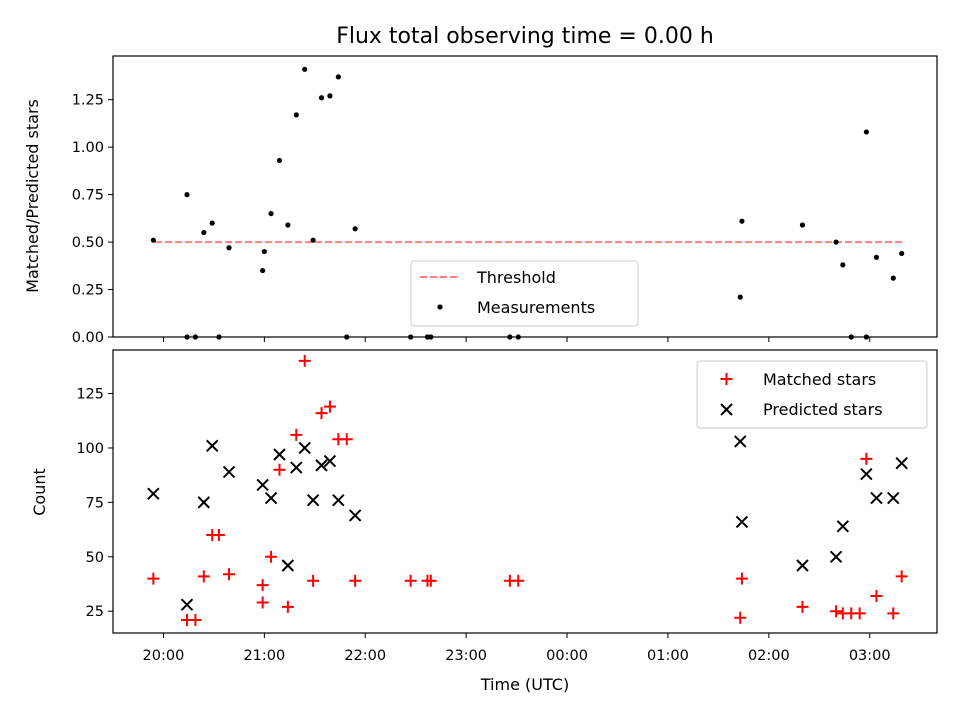 The width and height of the screenshot is (960, 720). Describe the element at coordinates (32, 196) in the screenshot. I see `top-y-axis-label: Matched/Predicted stars` at that location.